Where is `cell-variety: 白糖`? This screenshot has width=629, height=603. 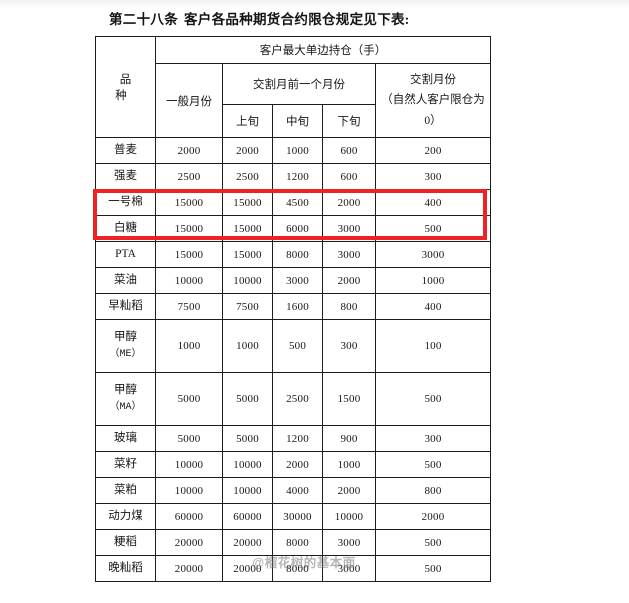
cell-variety: 白糖 is located at coordinates (125, 228).